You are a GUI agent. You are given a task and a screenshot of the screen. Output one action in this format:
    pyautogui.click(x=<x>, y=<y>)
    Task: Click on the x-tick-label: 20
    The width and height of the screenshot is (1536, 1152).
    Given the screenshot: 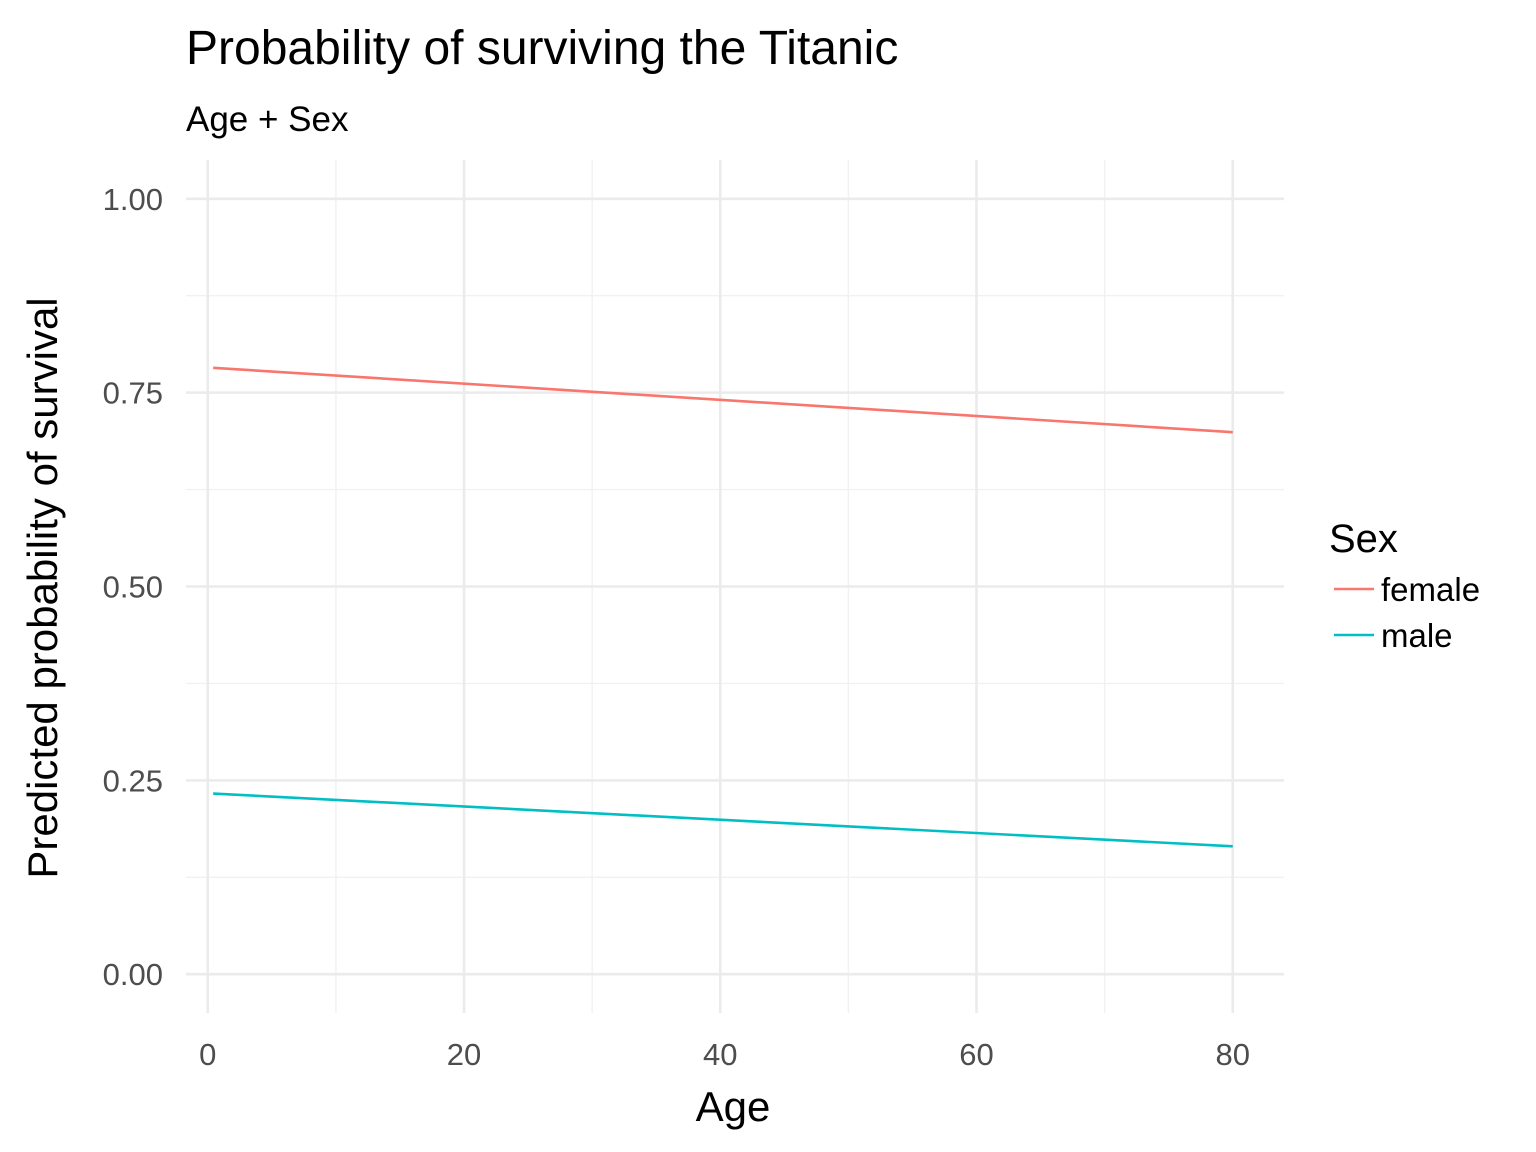 What is the action you would take?
    pyautogui.click(x=464, y=1054)
    